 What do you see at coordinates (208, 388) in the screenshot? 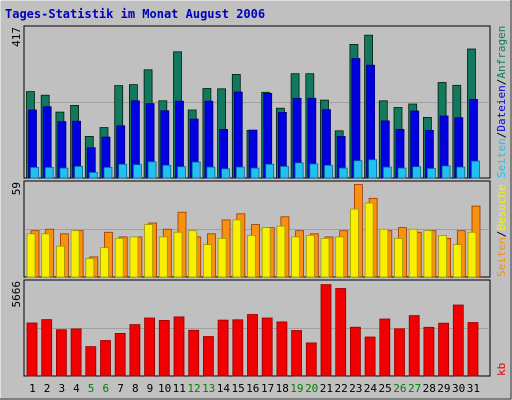
I see `x-tick-label: 13` at bounding box center [208, 388].